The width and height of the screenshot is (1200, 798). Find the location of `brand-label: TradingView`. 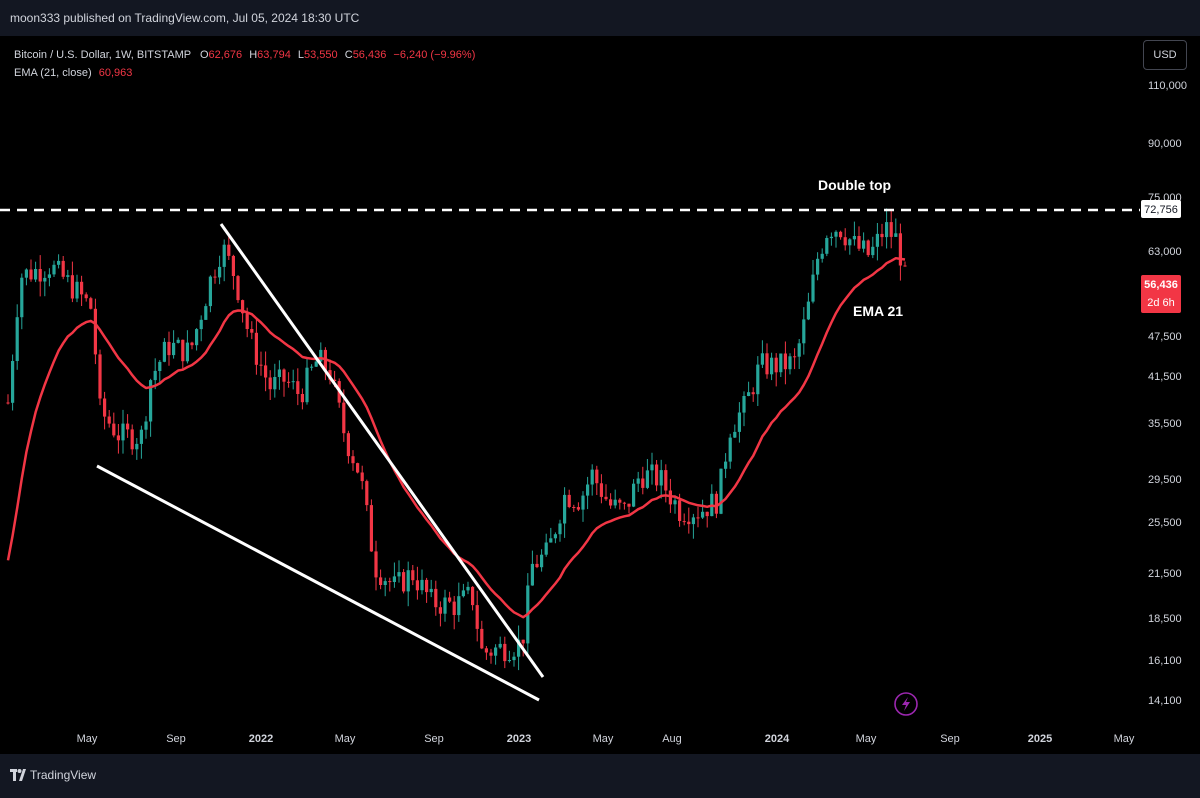

brand-label: TradingView is located at coordinates (63, 775).